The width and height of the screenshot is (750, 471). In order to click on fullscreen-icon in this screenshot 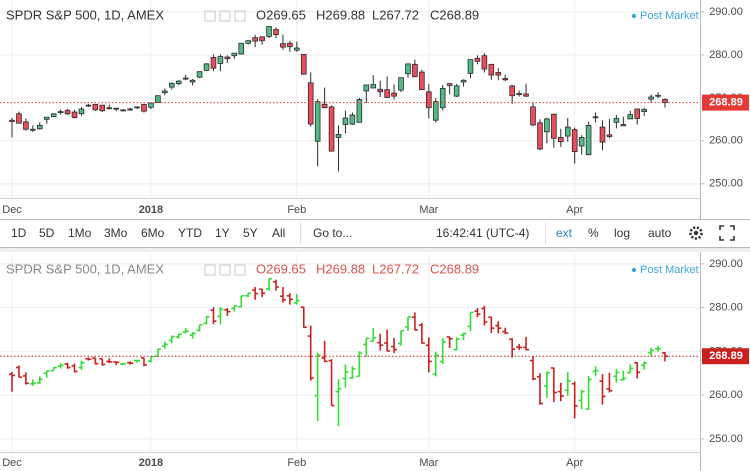, I will do `click(727, 233)`.